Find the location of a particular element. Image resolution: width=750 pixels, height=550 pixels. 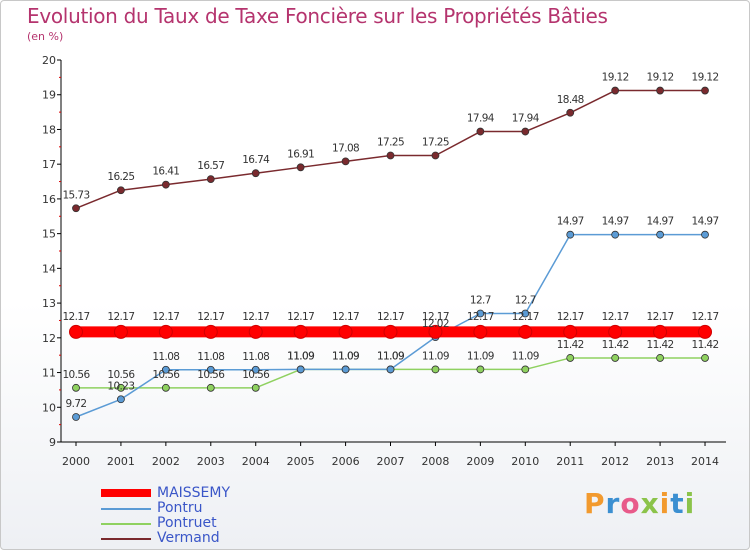

logo-letter: i is located at coordinates (690, 503).